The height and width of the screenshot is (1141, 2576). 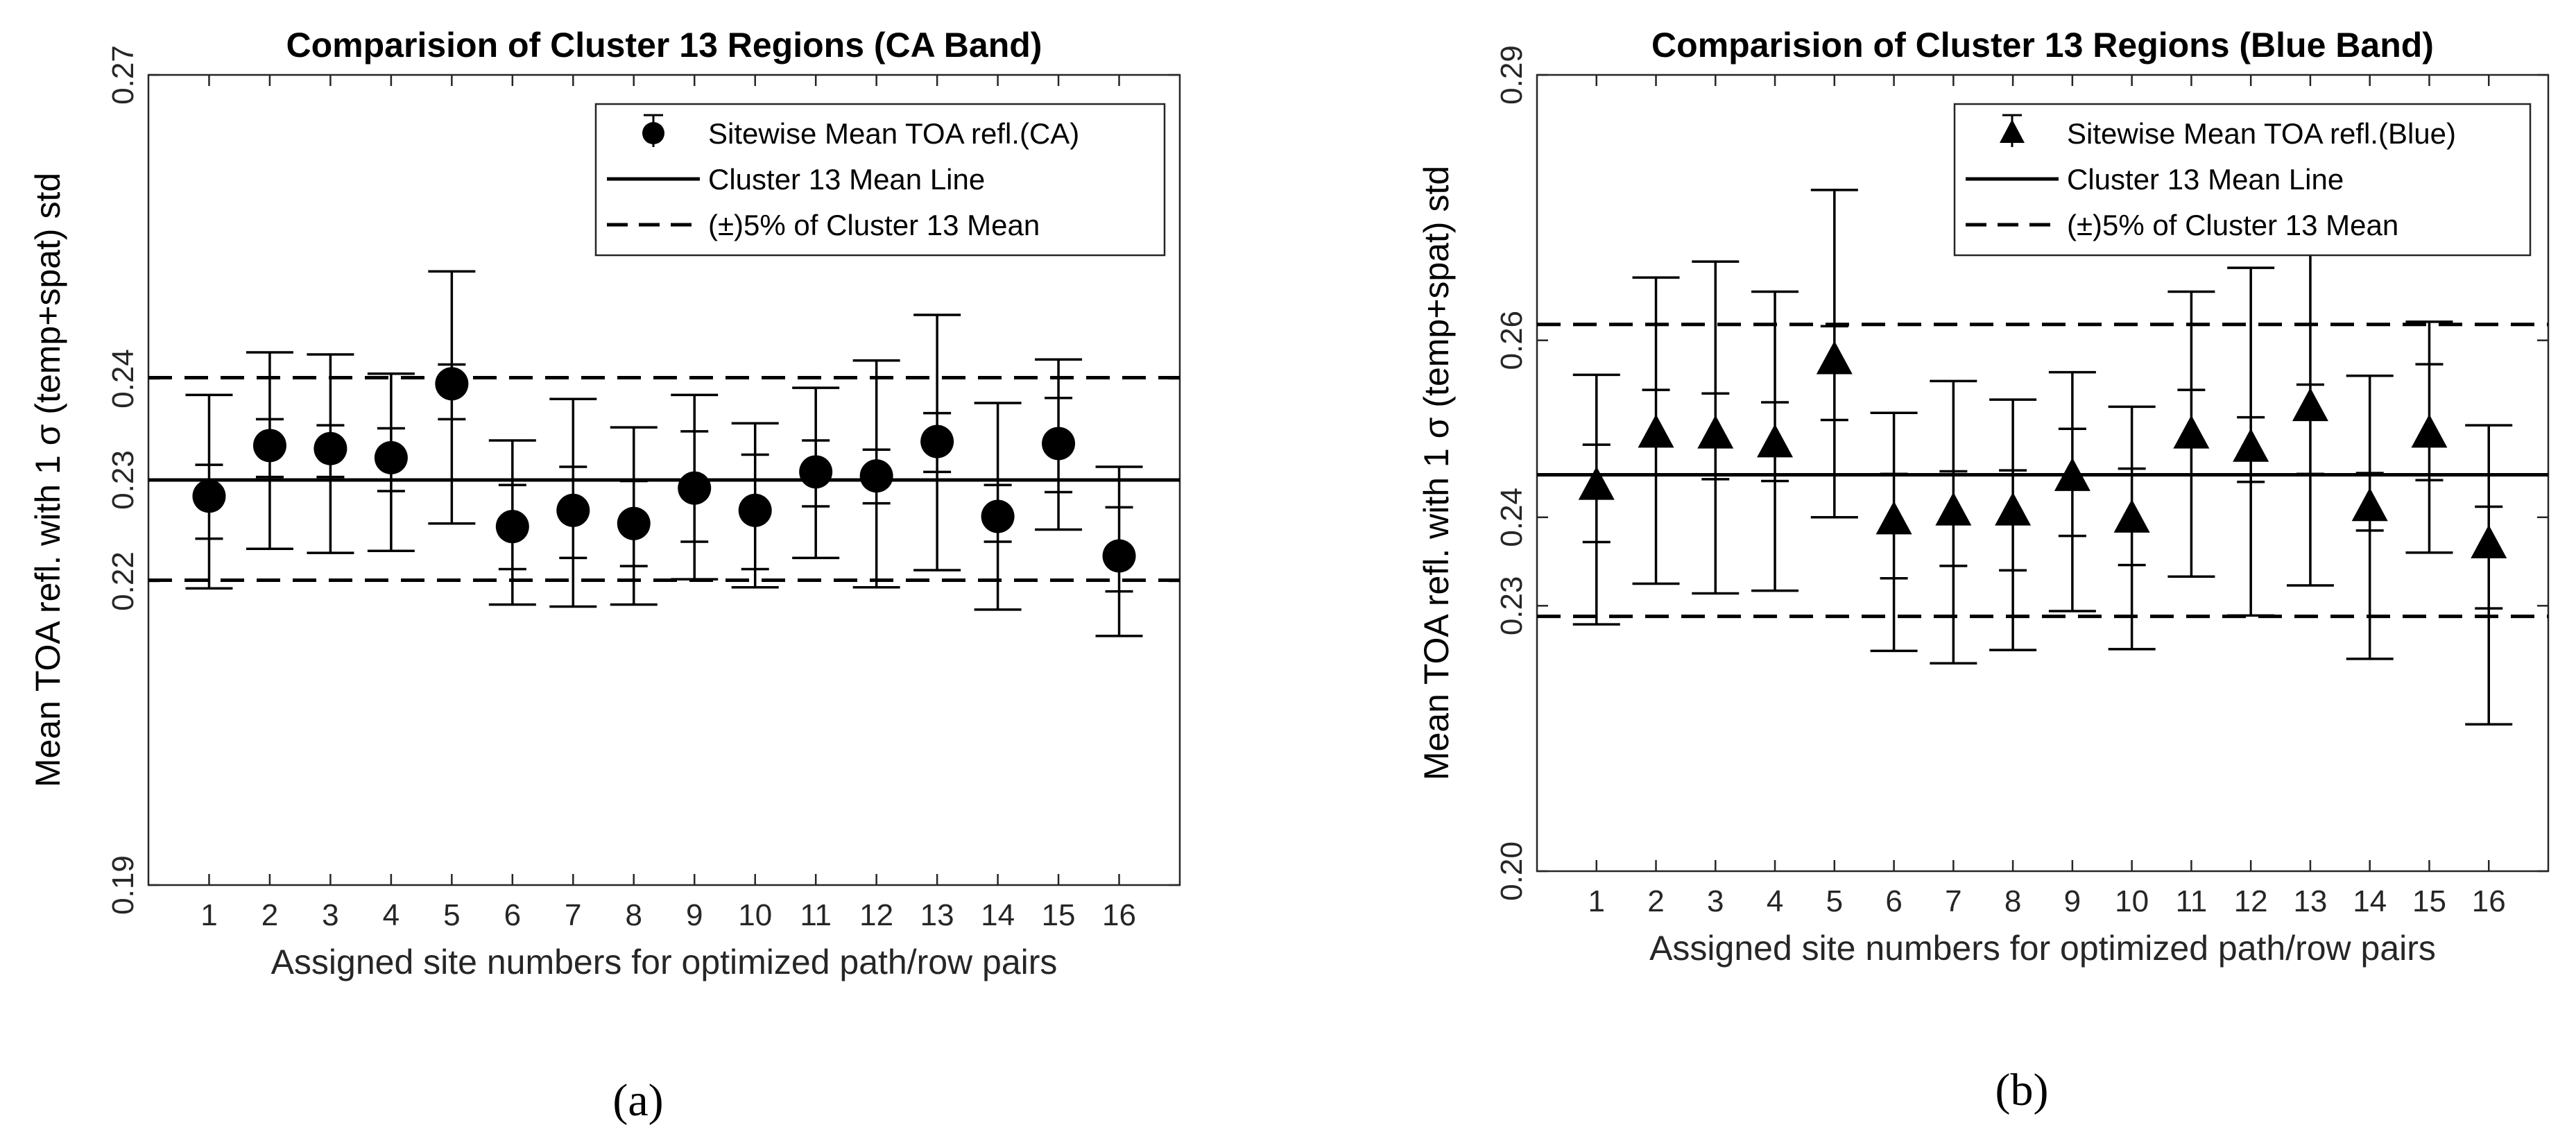 What do you see at coordinates (637, 1100) in the screenshot?
I see `panel-label: (a)` at bounding box center [637, 1100].